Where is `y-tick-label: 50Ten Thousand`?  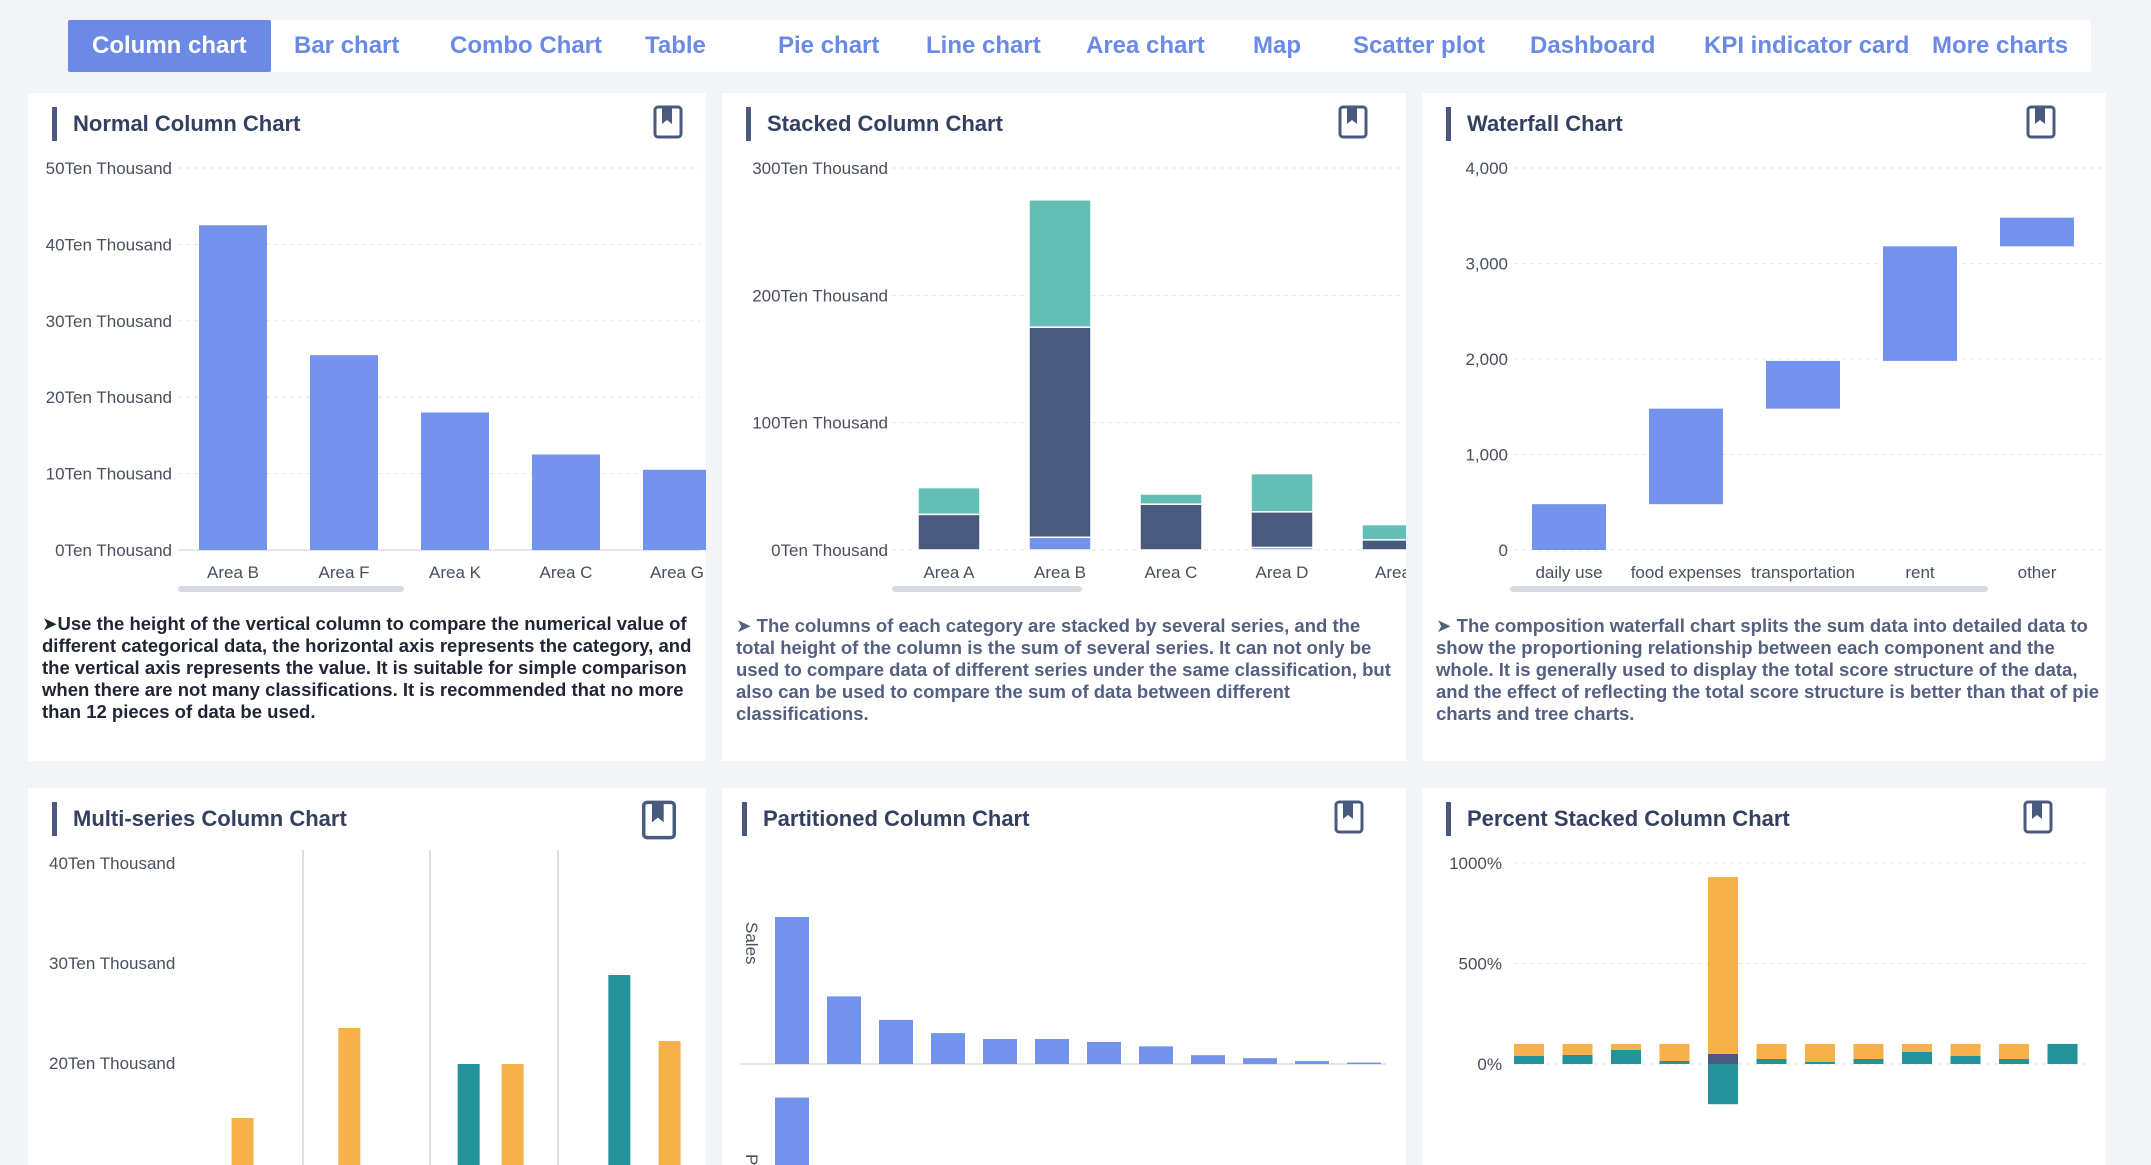
y-tick-label: 50Ten Thousand is located at coordinates (109, 168).